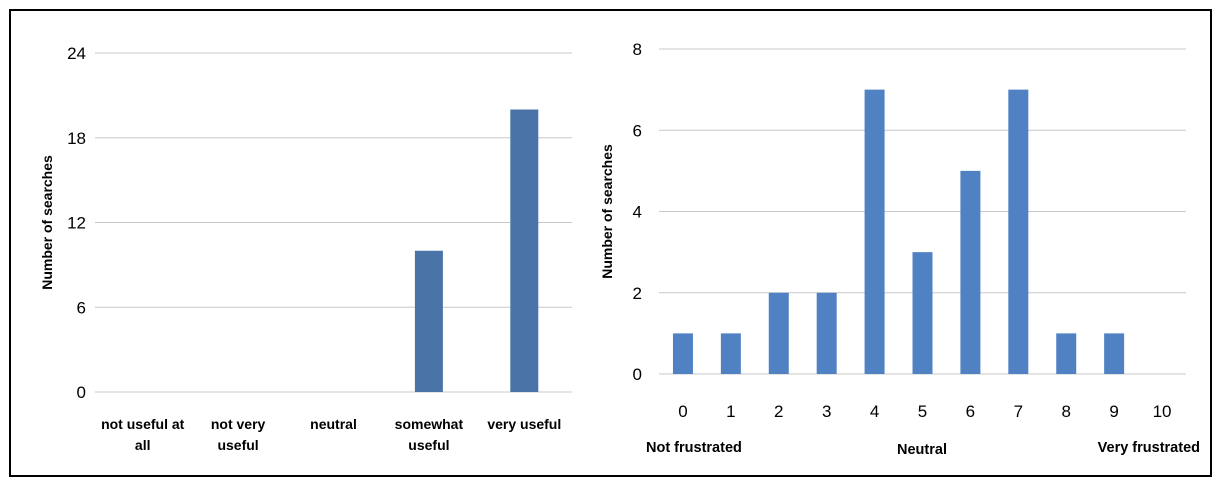 This screenshot has height=486, width=1221. Describe the element at coordinates (238, 424) in the screenshot. I see `x-tick-label: not very` at that location.